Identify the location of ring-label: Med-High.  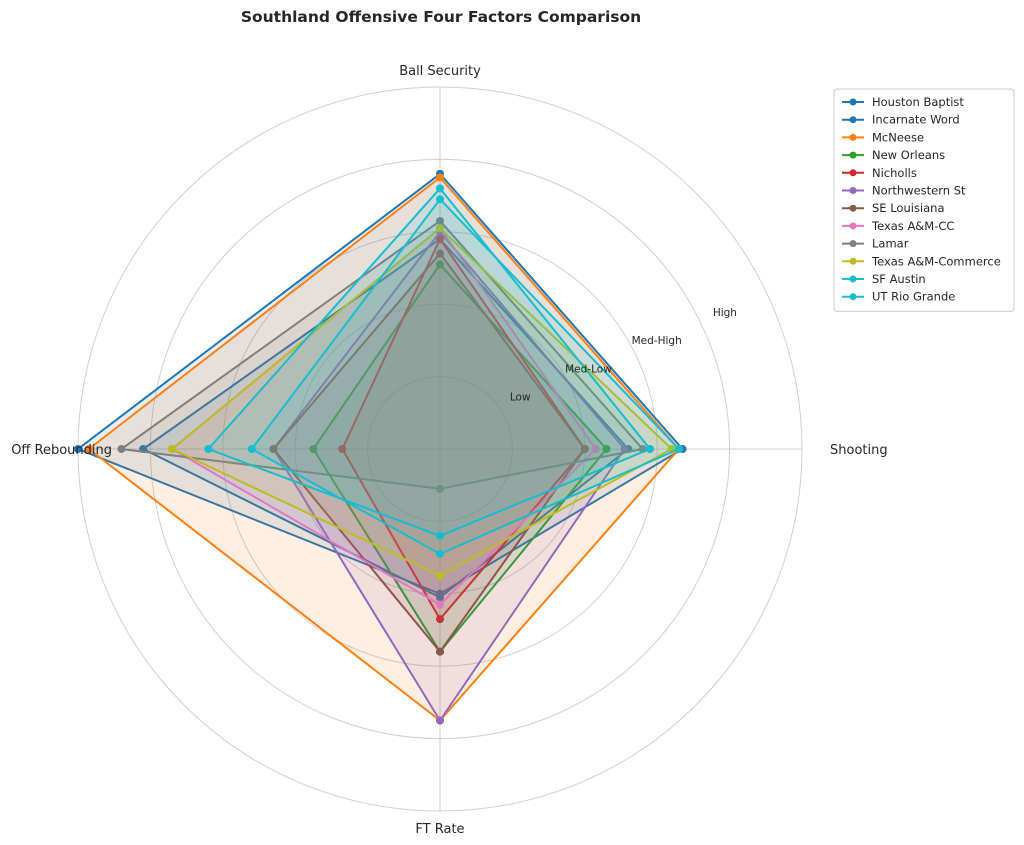
(657, 341).